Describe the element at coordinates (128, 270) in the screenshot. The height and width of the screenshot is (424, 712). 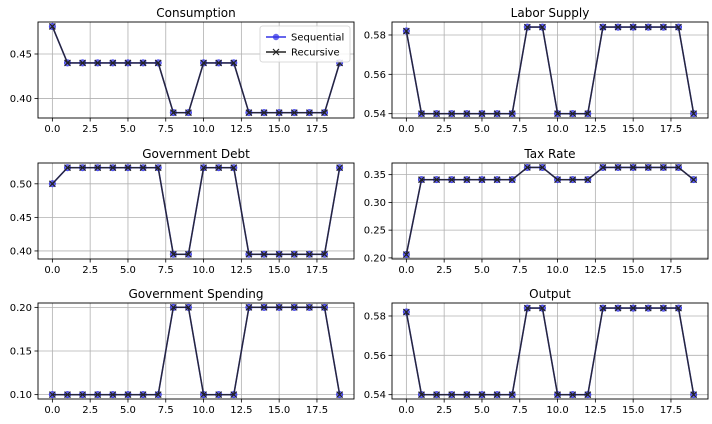
I see `x-tick-label: 5.0` at that location.